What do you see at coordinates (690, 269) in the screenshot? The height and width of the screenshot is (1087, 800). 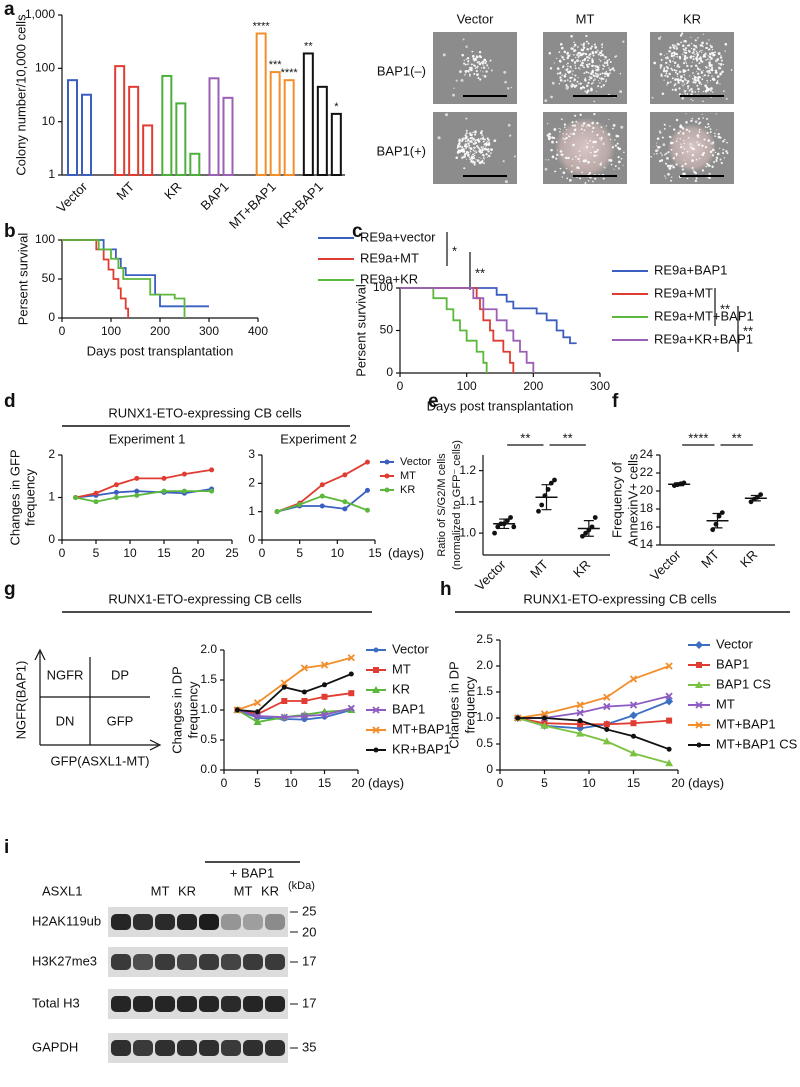 I see `legend-label: RE9a+BAP1` at bounding box center [690, 269].